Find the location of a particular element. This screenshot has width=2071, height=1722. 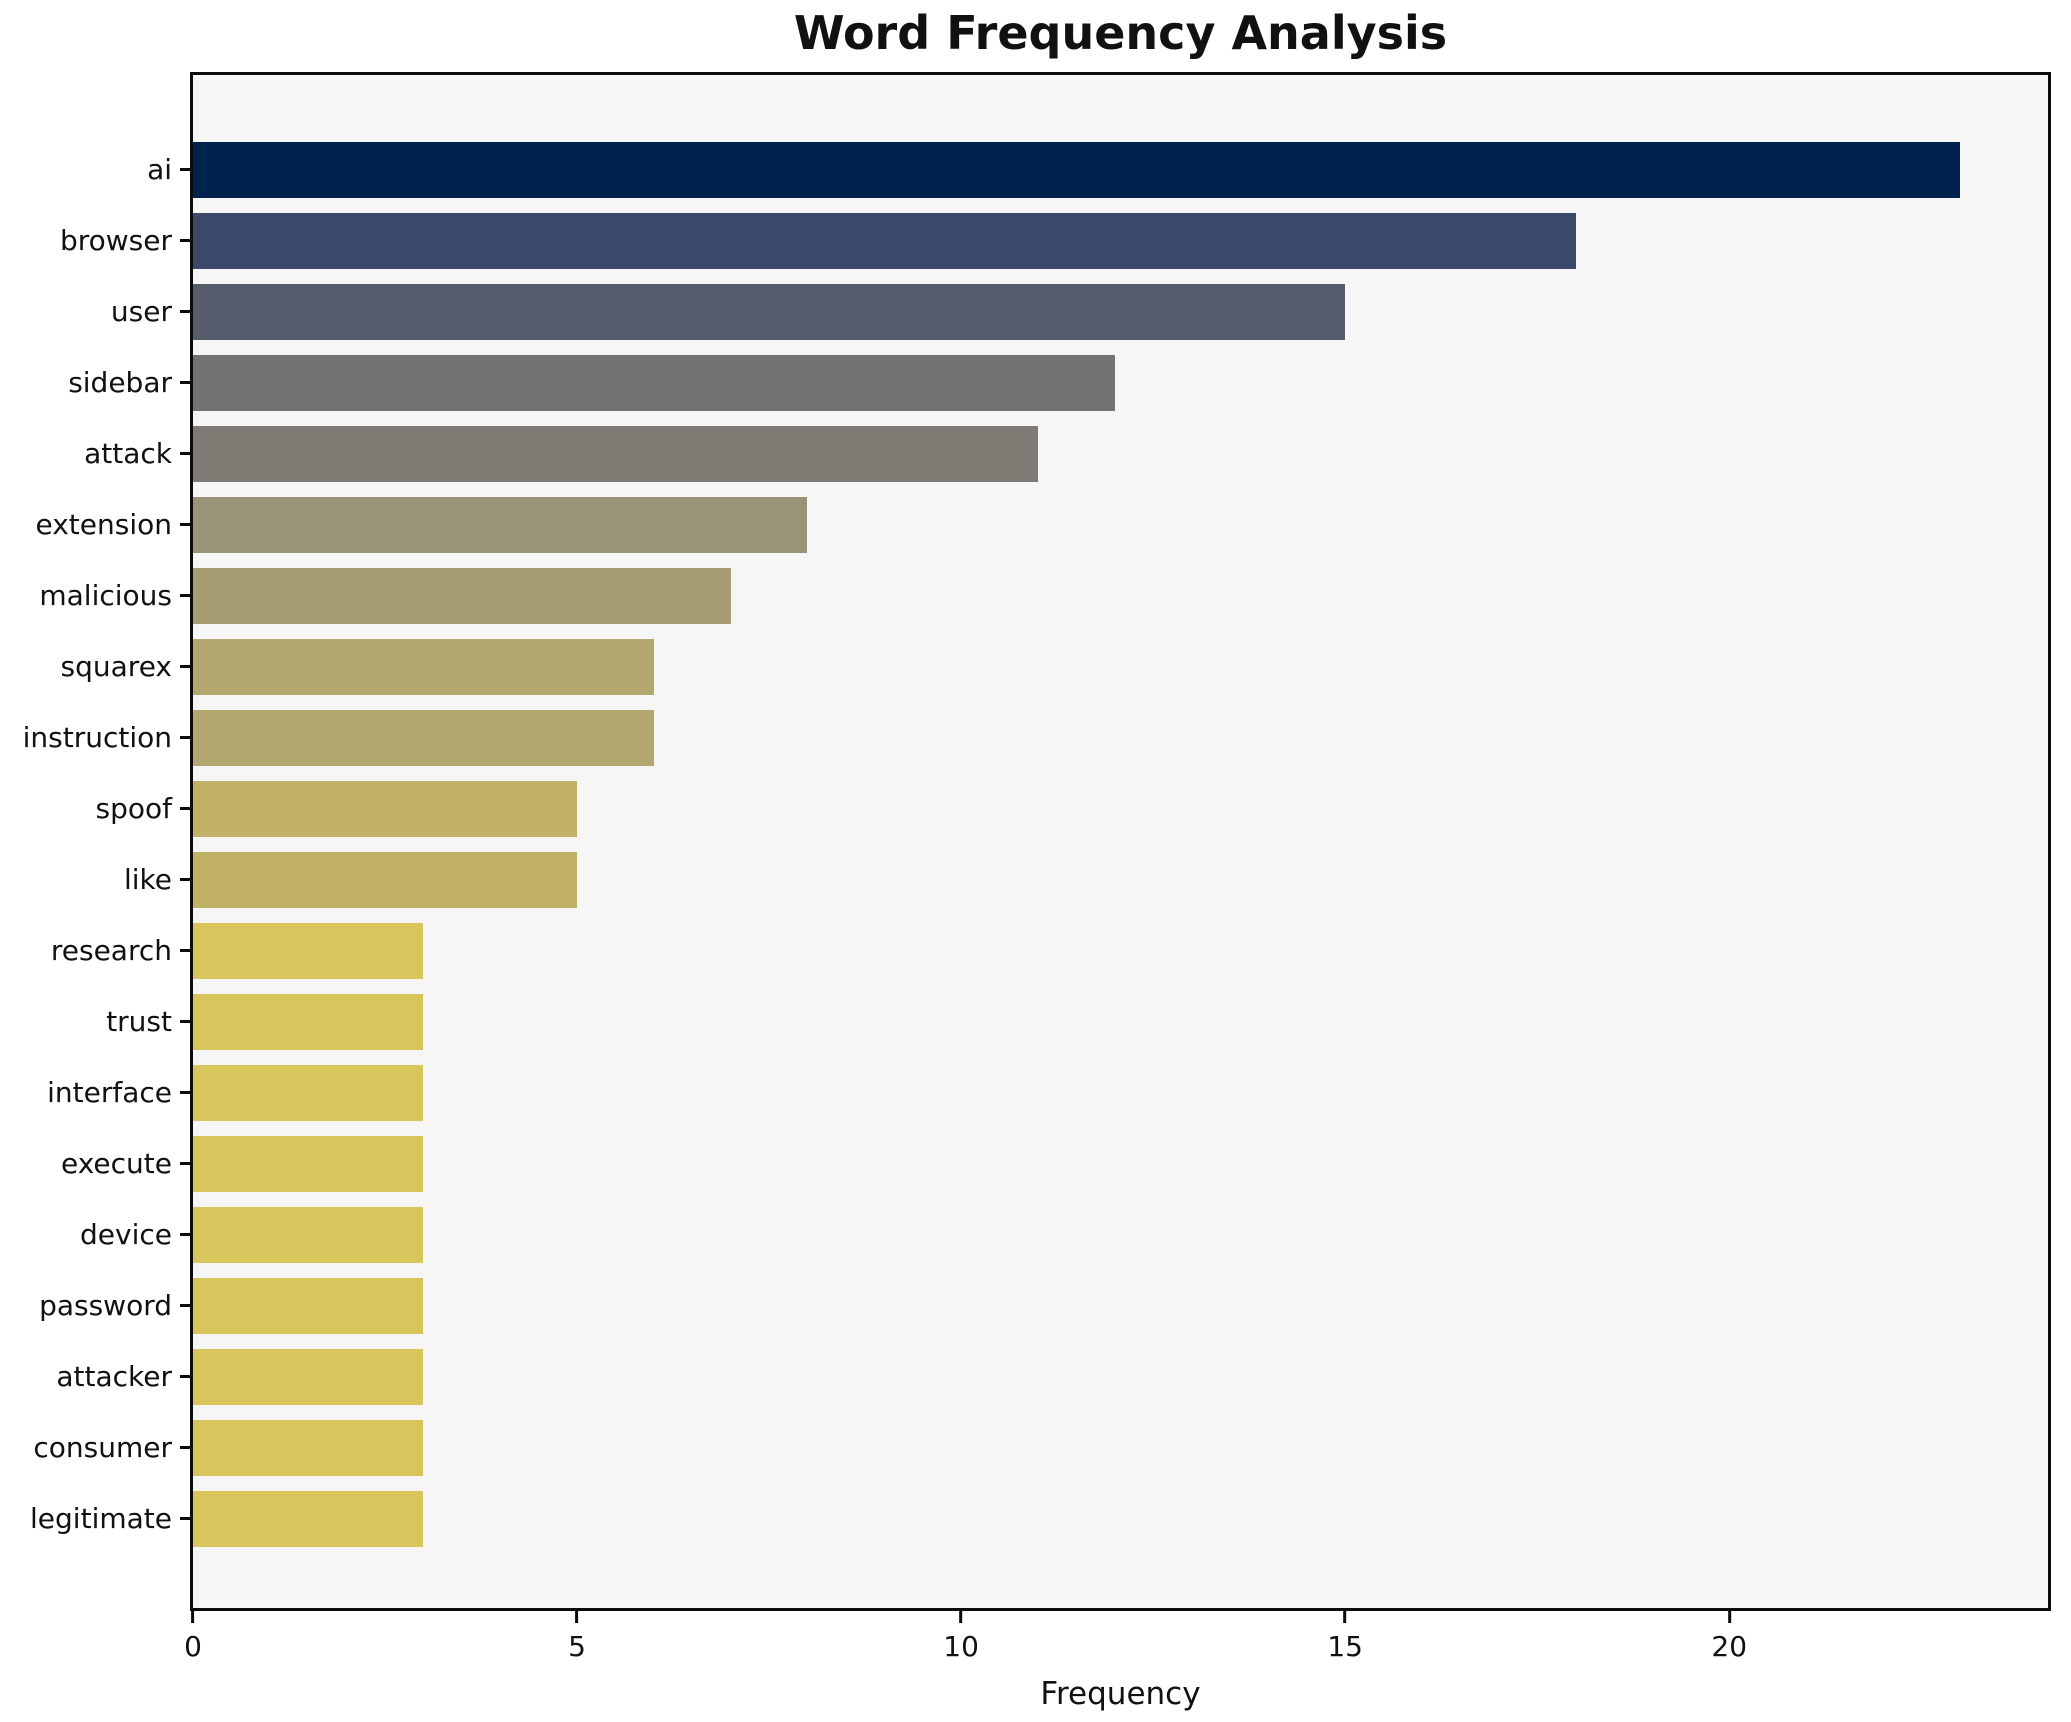

y-tick-row: trust is located at coordinates (95, 1021).